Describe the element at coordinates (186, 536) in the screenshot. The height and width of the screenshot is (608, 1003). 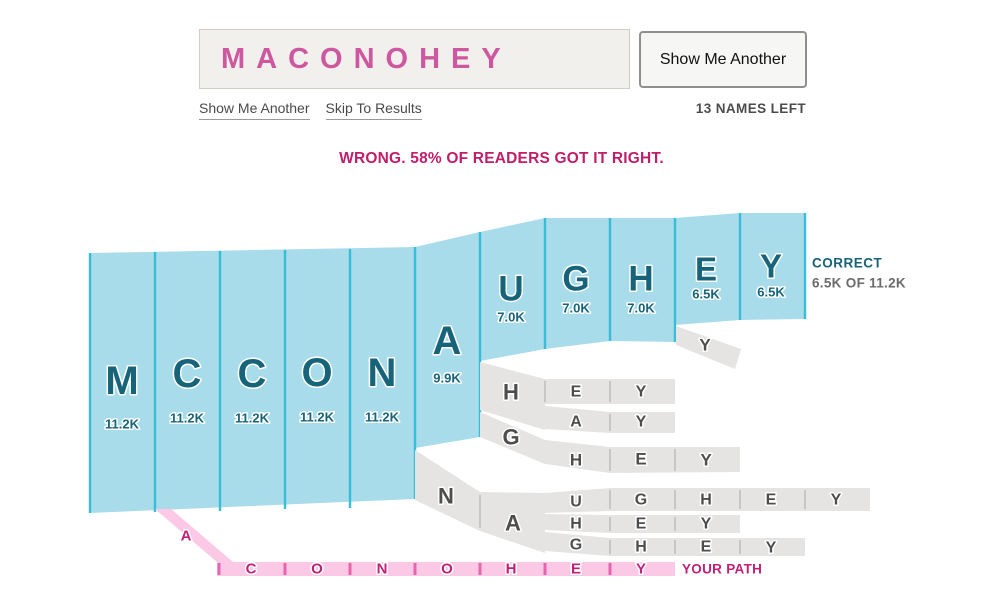
I see `user-letter: A` at that location.